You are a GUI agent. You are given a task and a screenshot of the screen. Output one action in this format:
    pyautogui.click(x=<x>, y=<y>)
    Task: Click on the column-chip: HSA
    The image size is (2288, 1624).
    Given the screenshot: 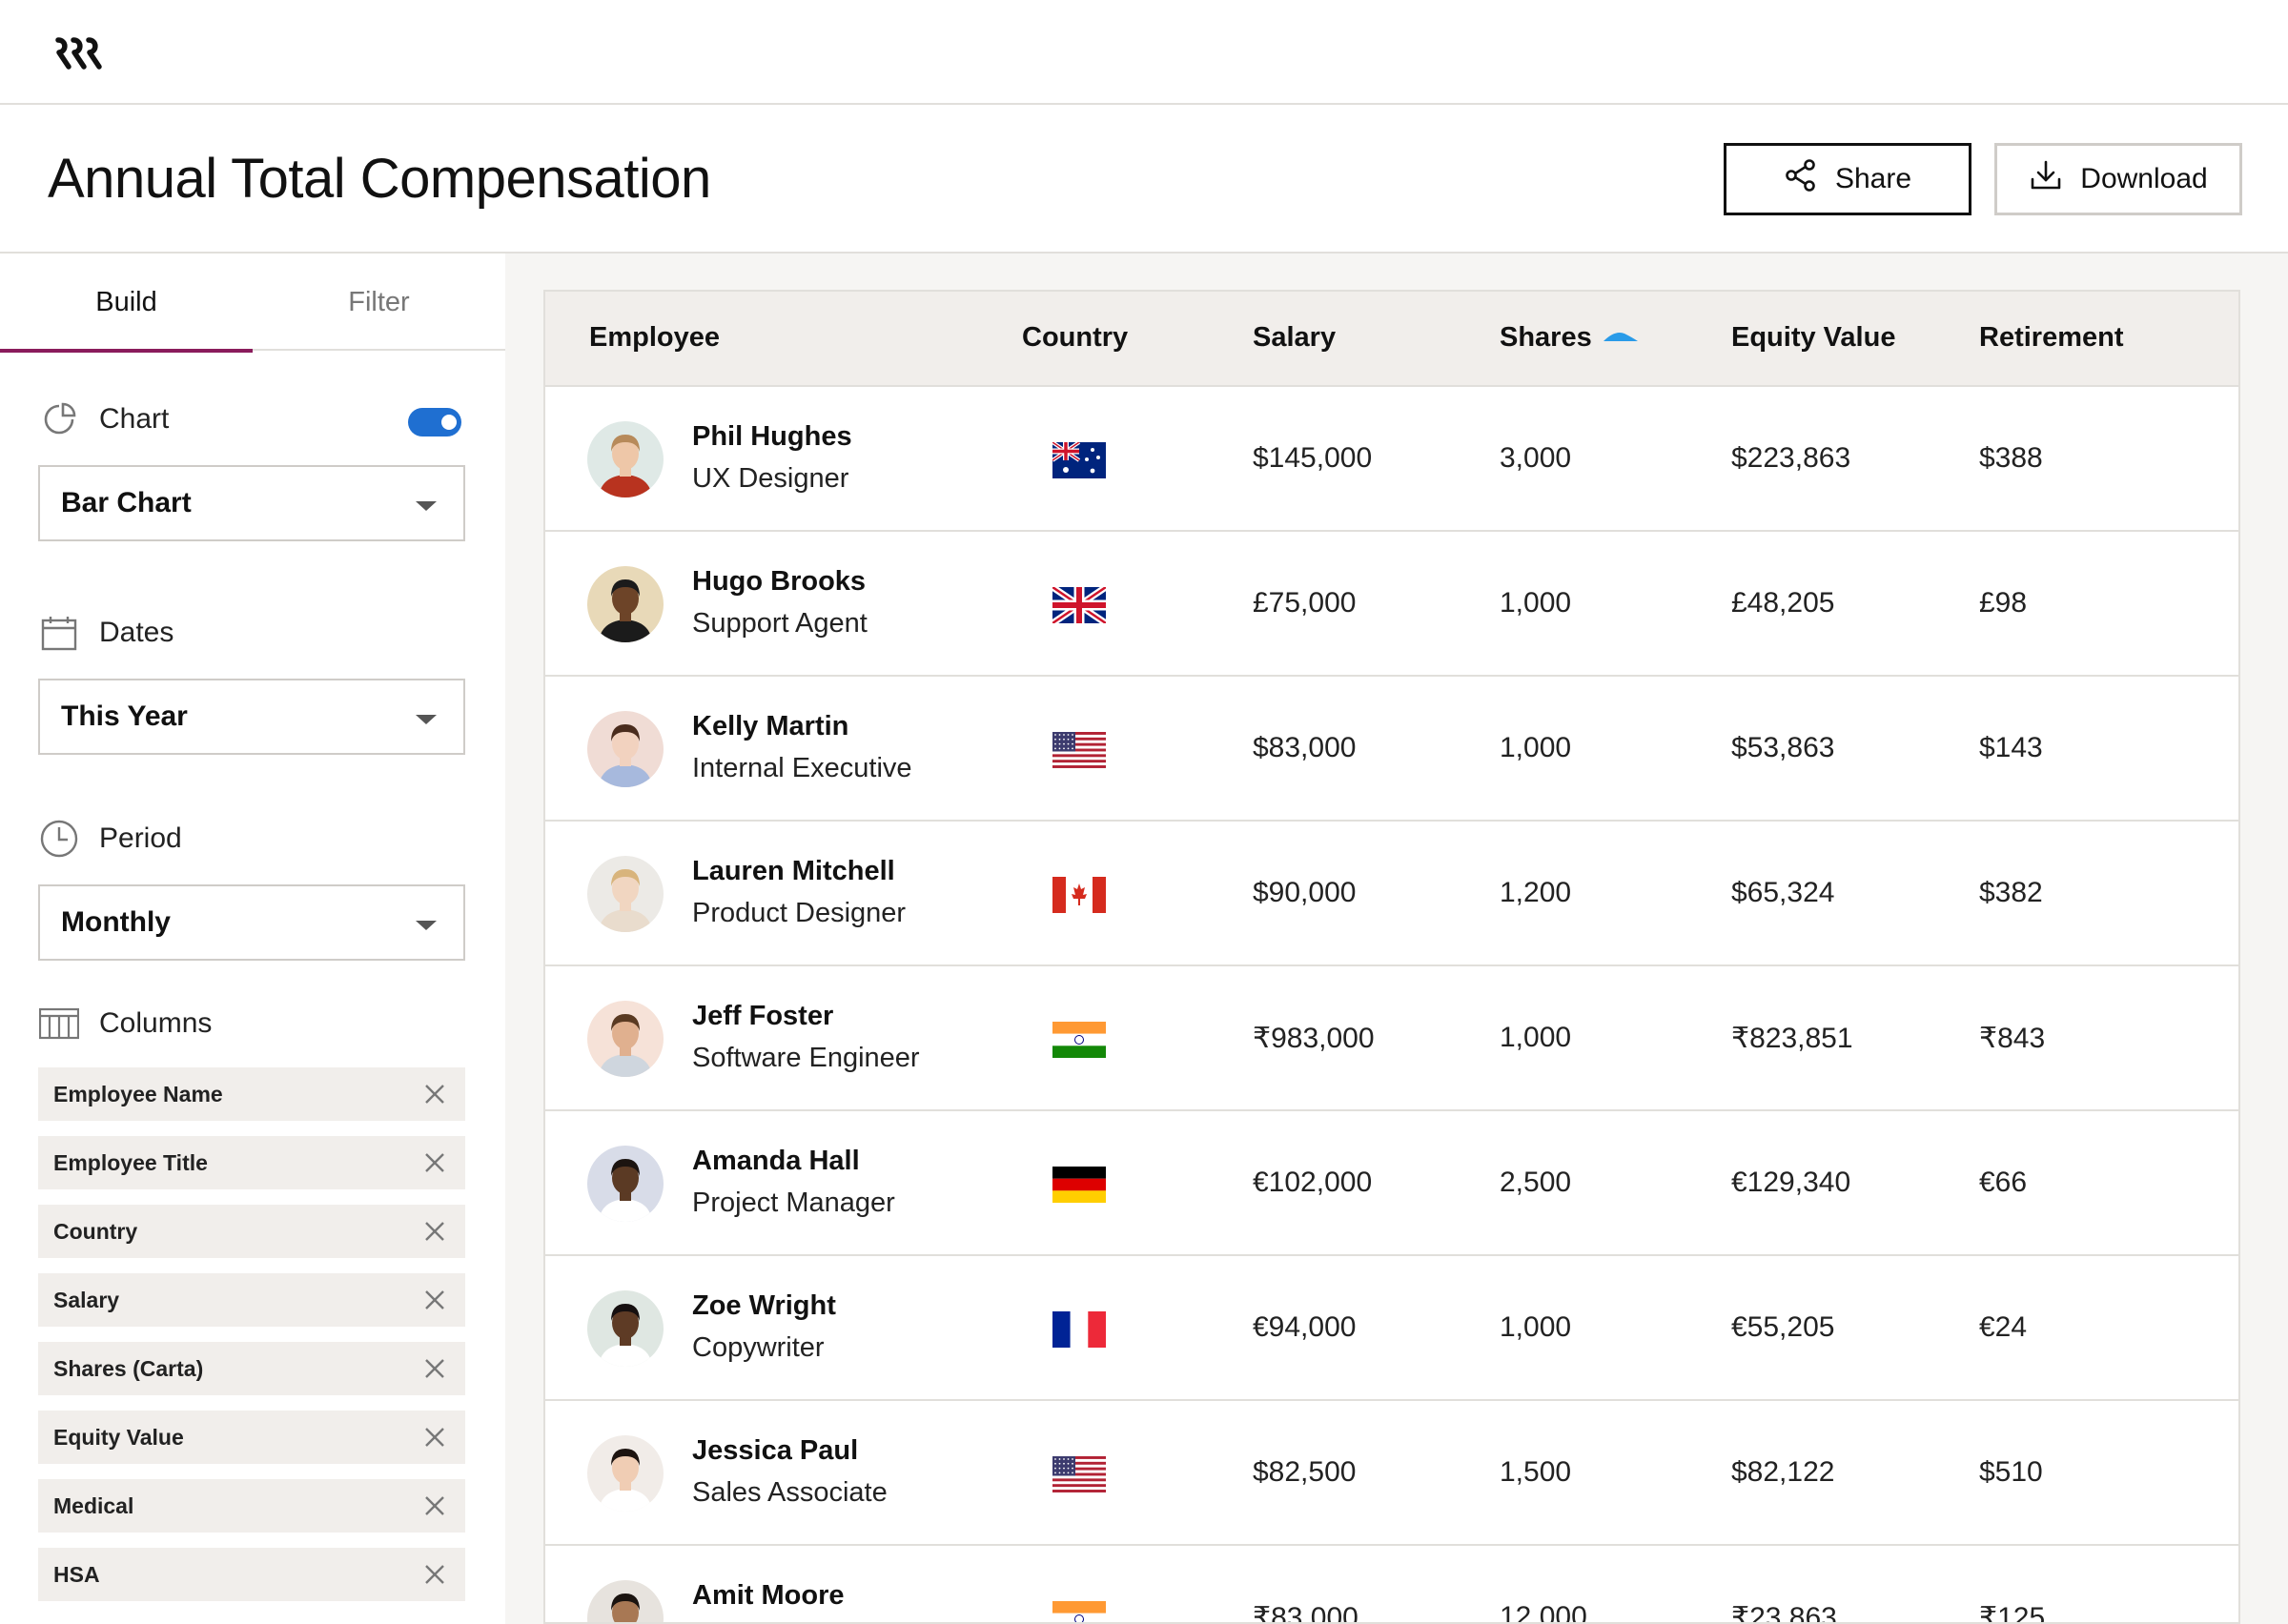 What is the action you would take?
    pyautogui.click(x=251, y=1574)
    